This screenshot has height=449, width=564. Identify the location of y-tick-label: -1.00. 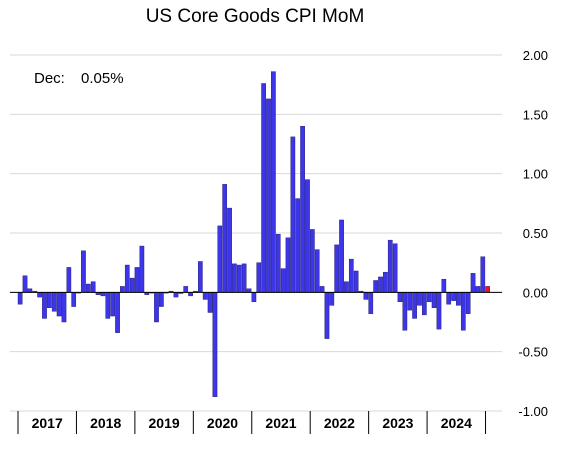
(533, 411).